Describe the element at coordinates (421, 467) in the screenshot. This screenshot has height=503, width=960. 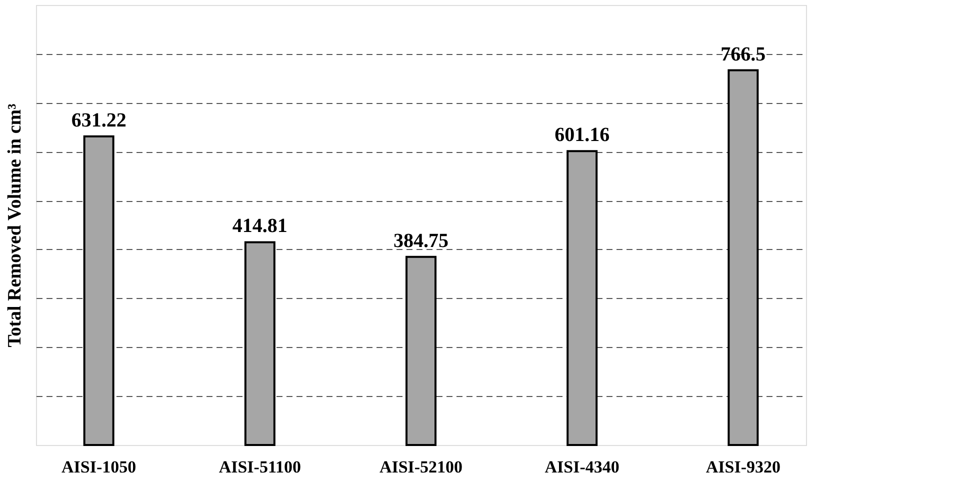
I see `x-tick-label: AISI-52100` at that location.